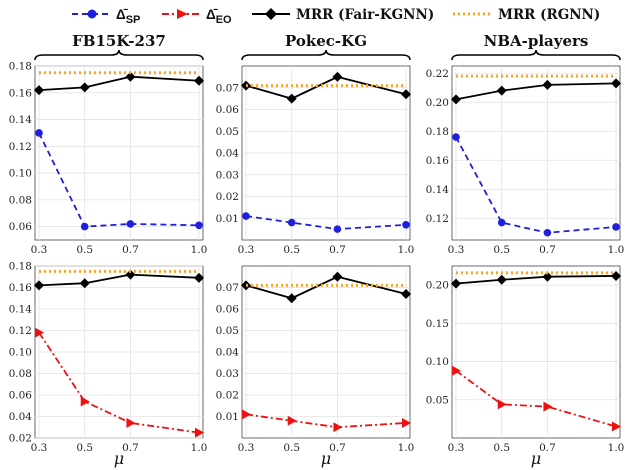 The width and height of the screenshot is (625, 470). Describe the element at coordinates (437, 103) in the screenshot. I see `y-tick-label: 0.20` at that location.